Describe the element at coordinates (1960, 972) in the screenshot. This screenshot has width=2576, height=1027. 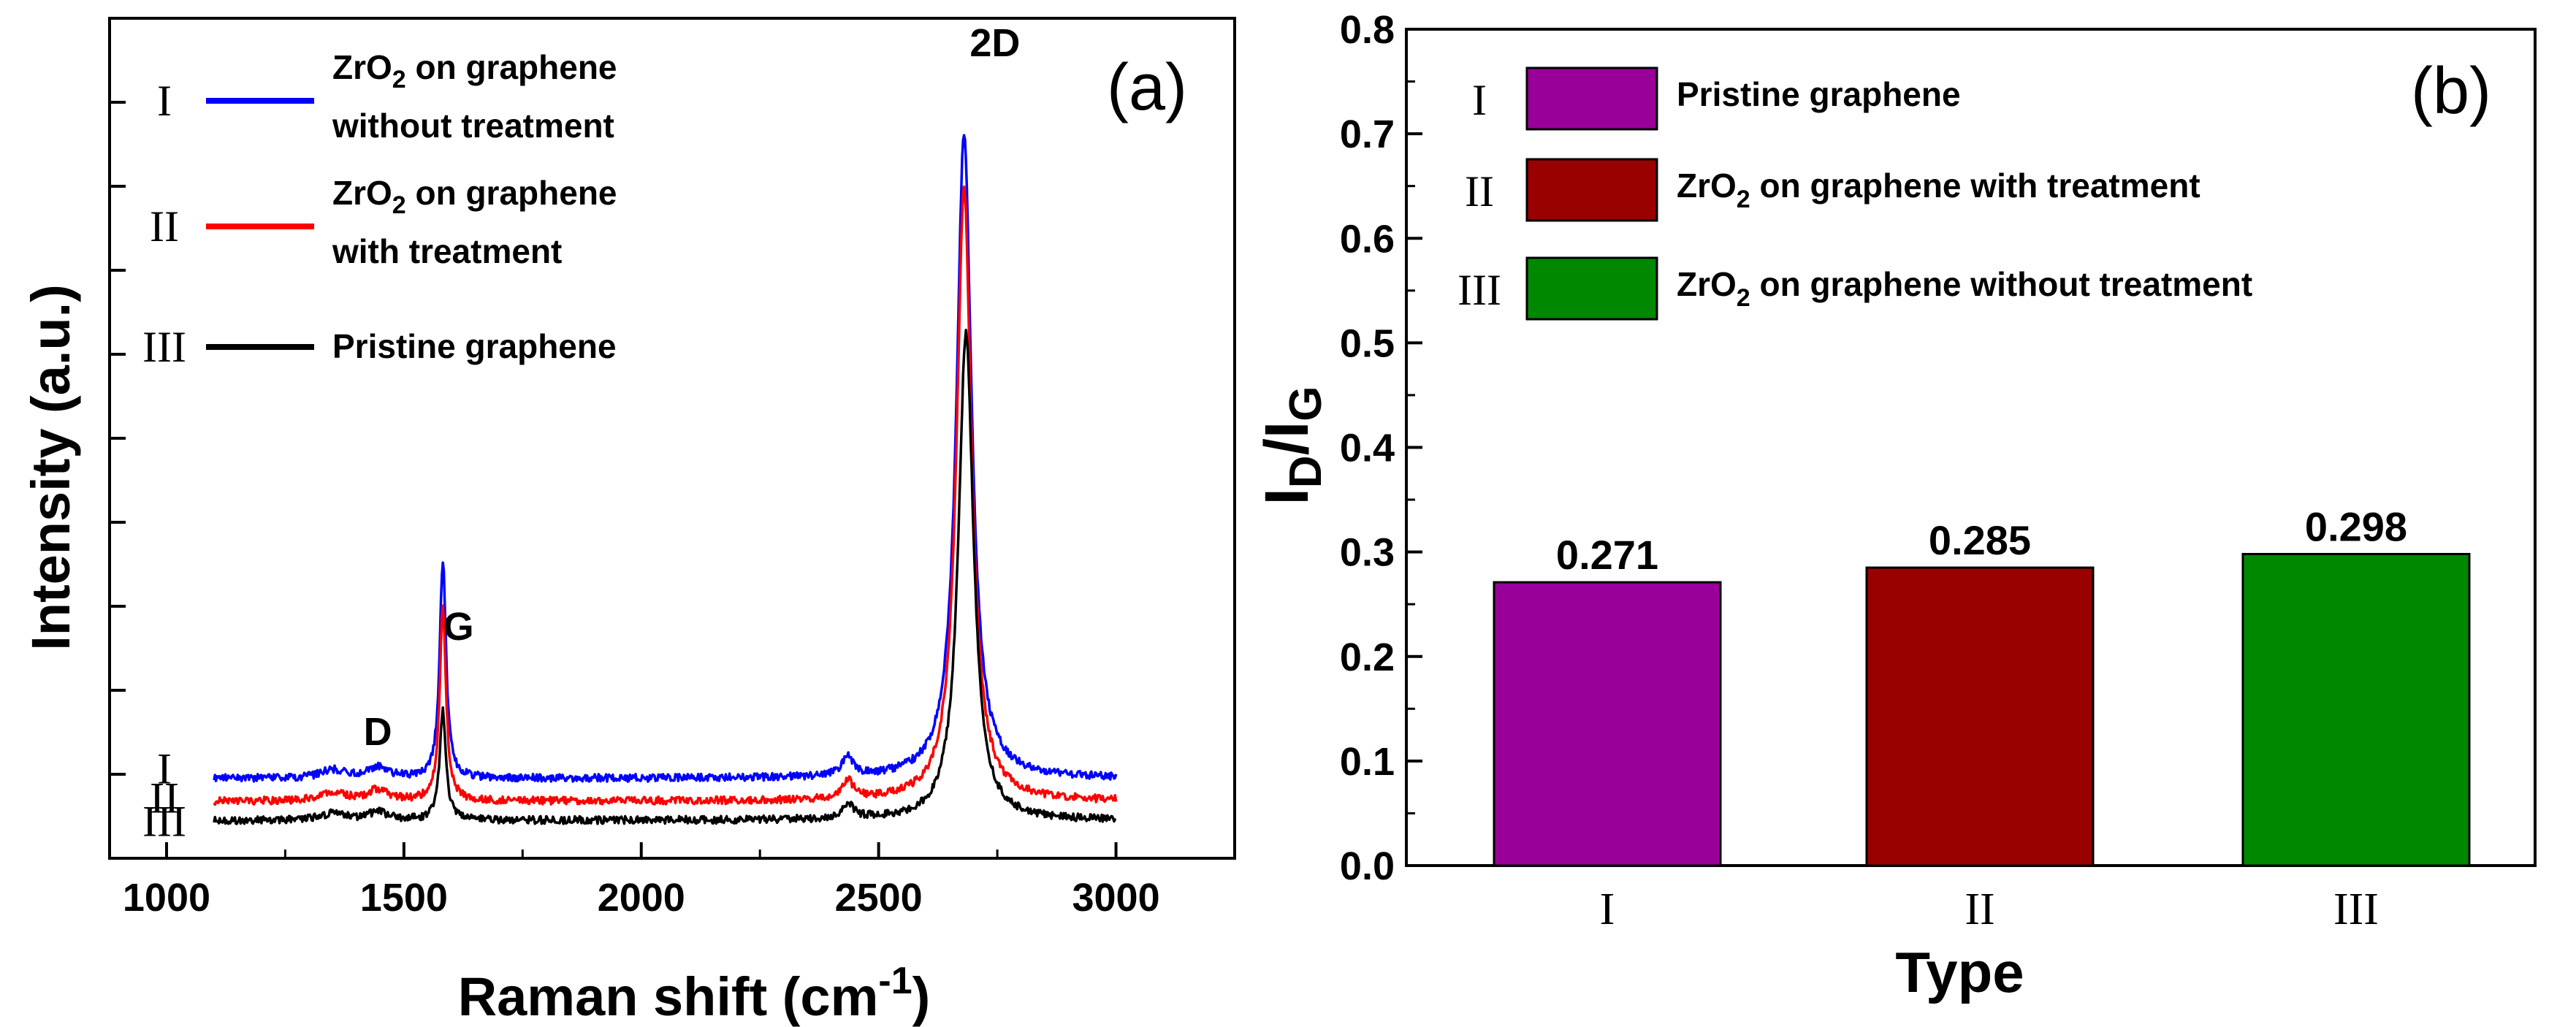
I see `x-axis-label: Type` at that location.